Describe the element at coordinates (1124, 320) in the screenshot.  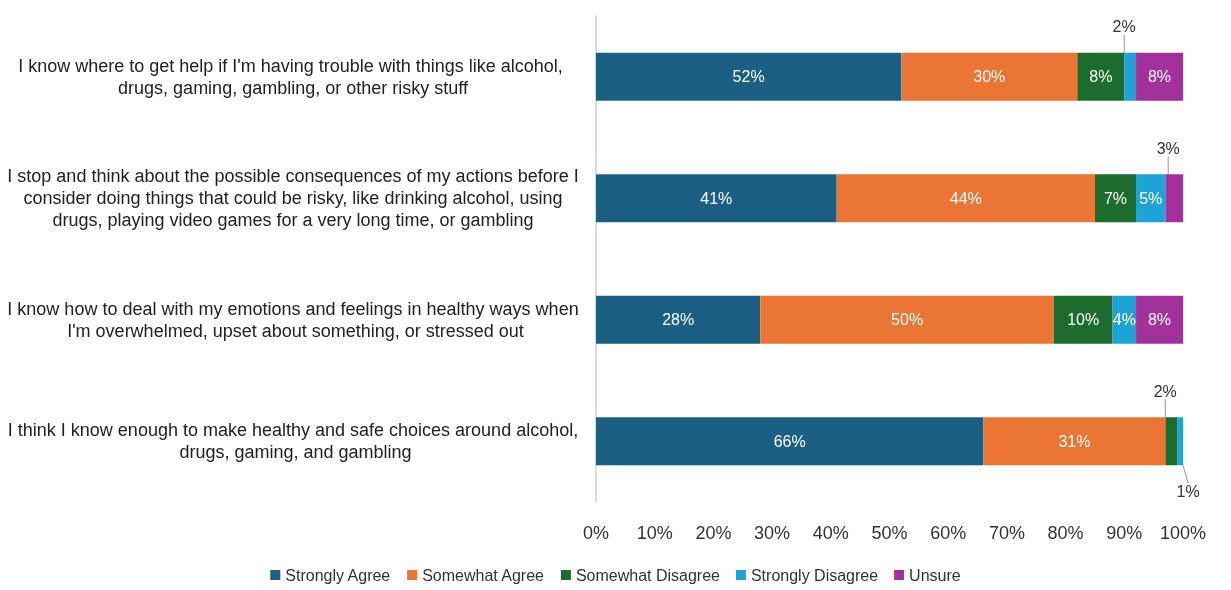
I see `data-label: 4%` at that location.